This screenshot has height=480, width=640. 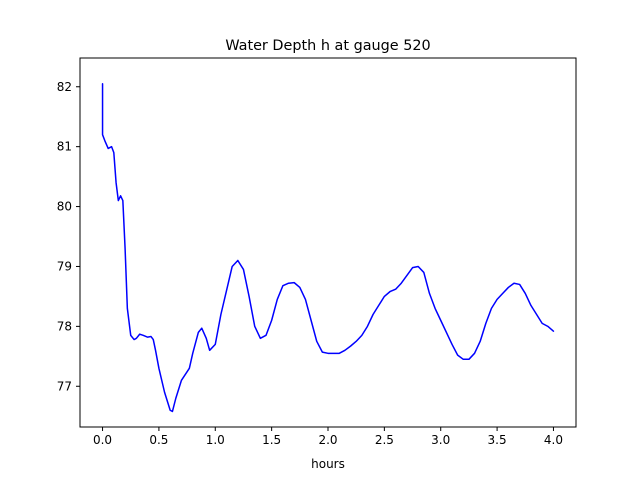 What do you see at coordinates (64, 207) in the screenshot?
I see `y-tick-label: 80` at bounding box center [64, 207].